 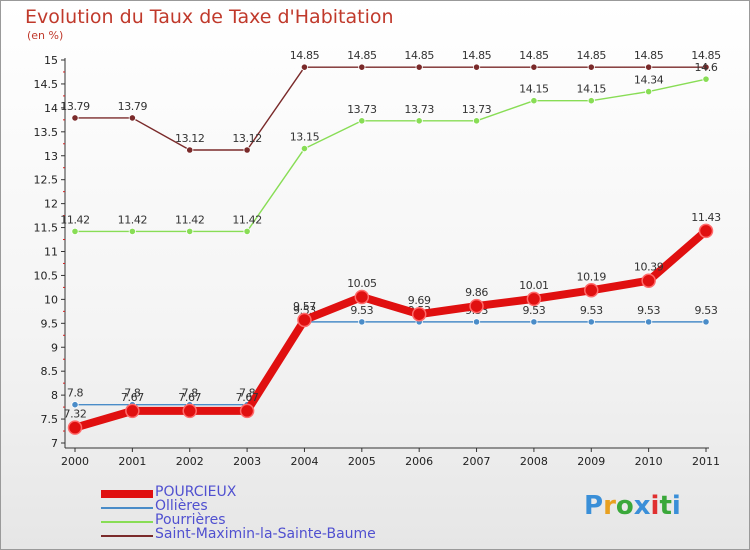 What do you see at coordinates (649, 267) in the screenshot?
I see `data-label: 10.39` at bounding box center [649, 267].